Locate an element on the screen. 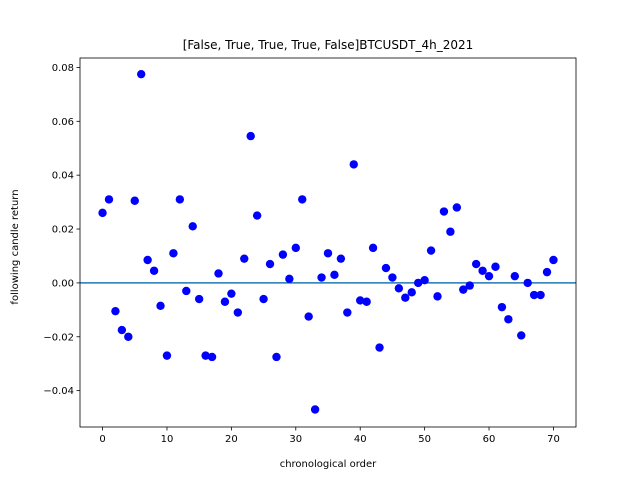 The width and height of the screenshot is (640, 480). x-tick-label: 0 is located at coordinates (102, 439).